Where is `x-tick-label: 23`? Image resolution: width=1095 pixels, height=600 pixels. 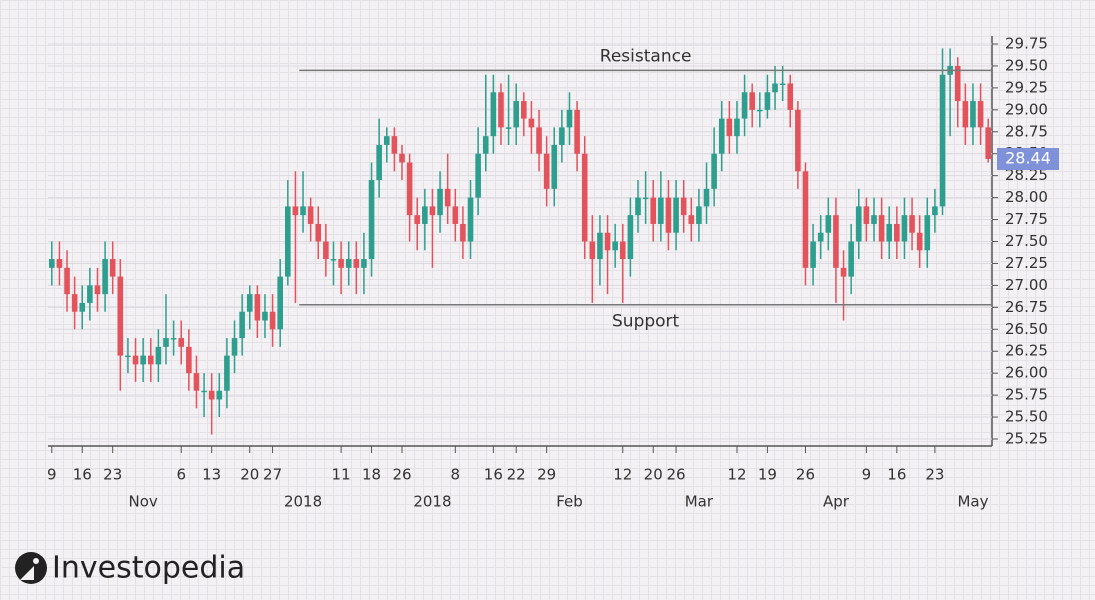 x-tick-label: 23 is located at coordinates (934, 475).